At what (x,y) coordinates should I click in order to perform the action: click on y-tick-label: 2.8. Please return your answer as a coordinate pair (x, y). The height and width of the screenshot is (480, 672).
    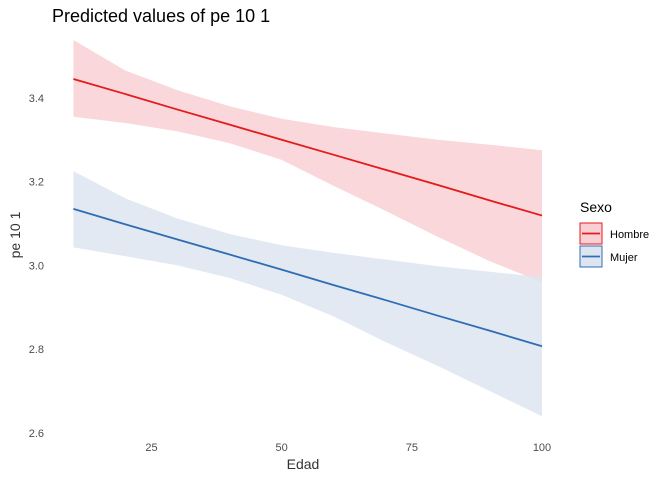
    Looking at the image, I should click on (36, 350).